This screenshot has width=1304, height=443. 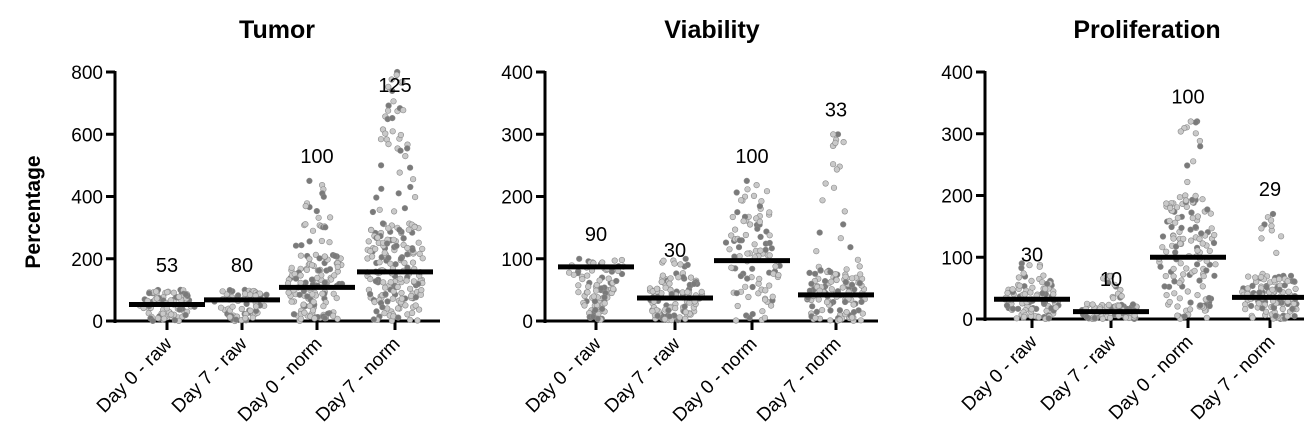 What do you see at coordinates (643, 375) in the screenshot?
I see `x-tick-label: Day 7 - raw` at bounding box center [643, 375].